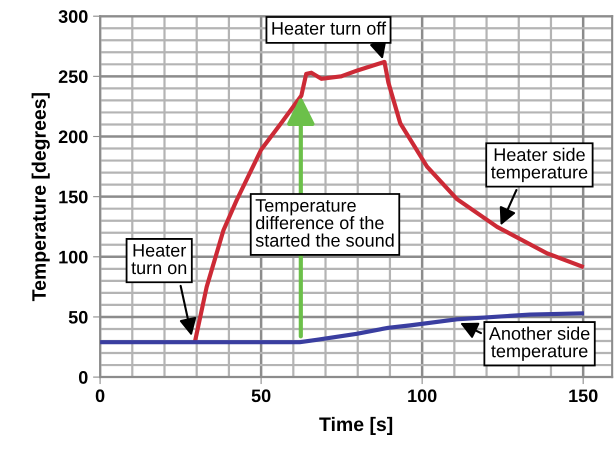 The height and width of the screenshot is (450, 614). What do you see at coordinates (78, 317) in the screenshot?
I see `y-tick-label: 50` at bounding box center [78, 317].